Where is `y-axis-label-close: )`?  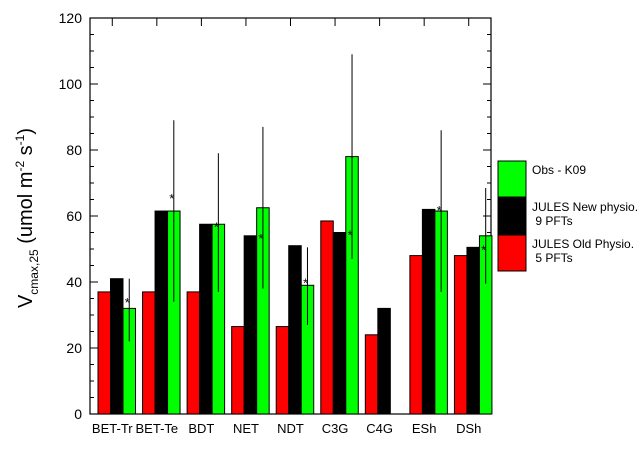
y-axis-label-close: ) is located at coordinates (26, 131).